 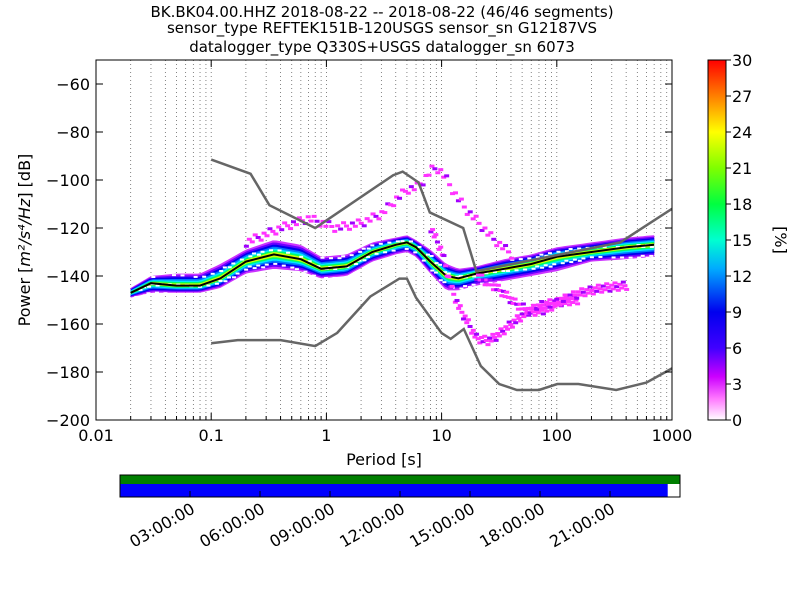 What do you see at coordinates (384, 459) in the screenshot?
I see `x-axis-label: Period [s]` at bounding box center [384, 459].